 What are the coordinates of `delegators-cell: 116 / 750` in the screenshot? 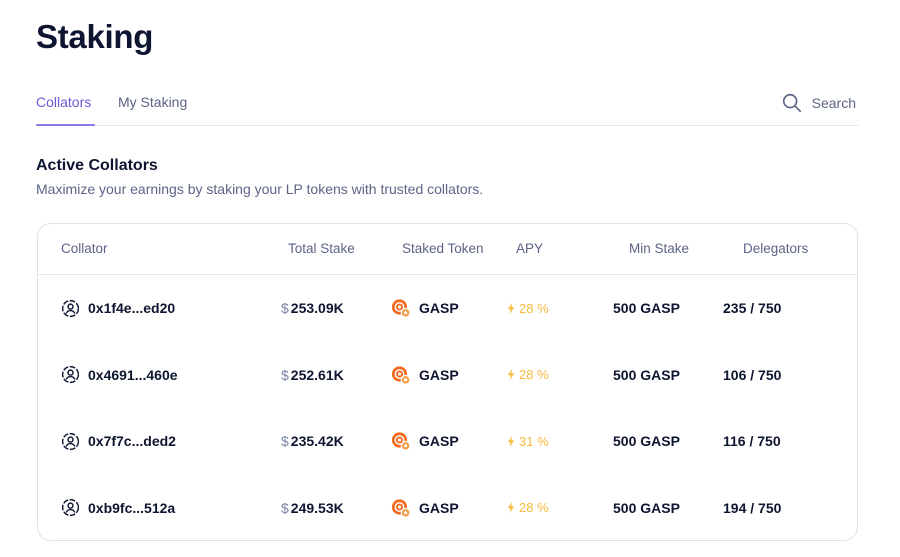 It's located at (752, 441).